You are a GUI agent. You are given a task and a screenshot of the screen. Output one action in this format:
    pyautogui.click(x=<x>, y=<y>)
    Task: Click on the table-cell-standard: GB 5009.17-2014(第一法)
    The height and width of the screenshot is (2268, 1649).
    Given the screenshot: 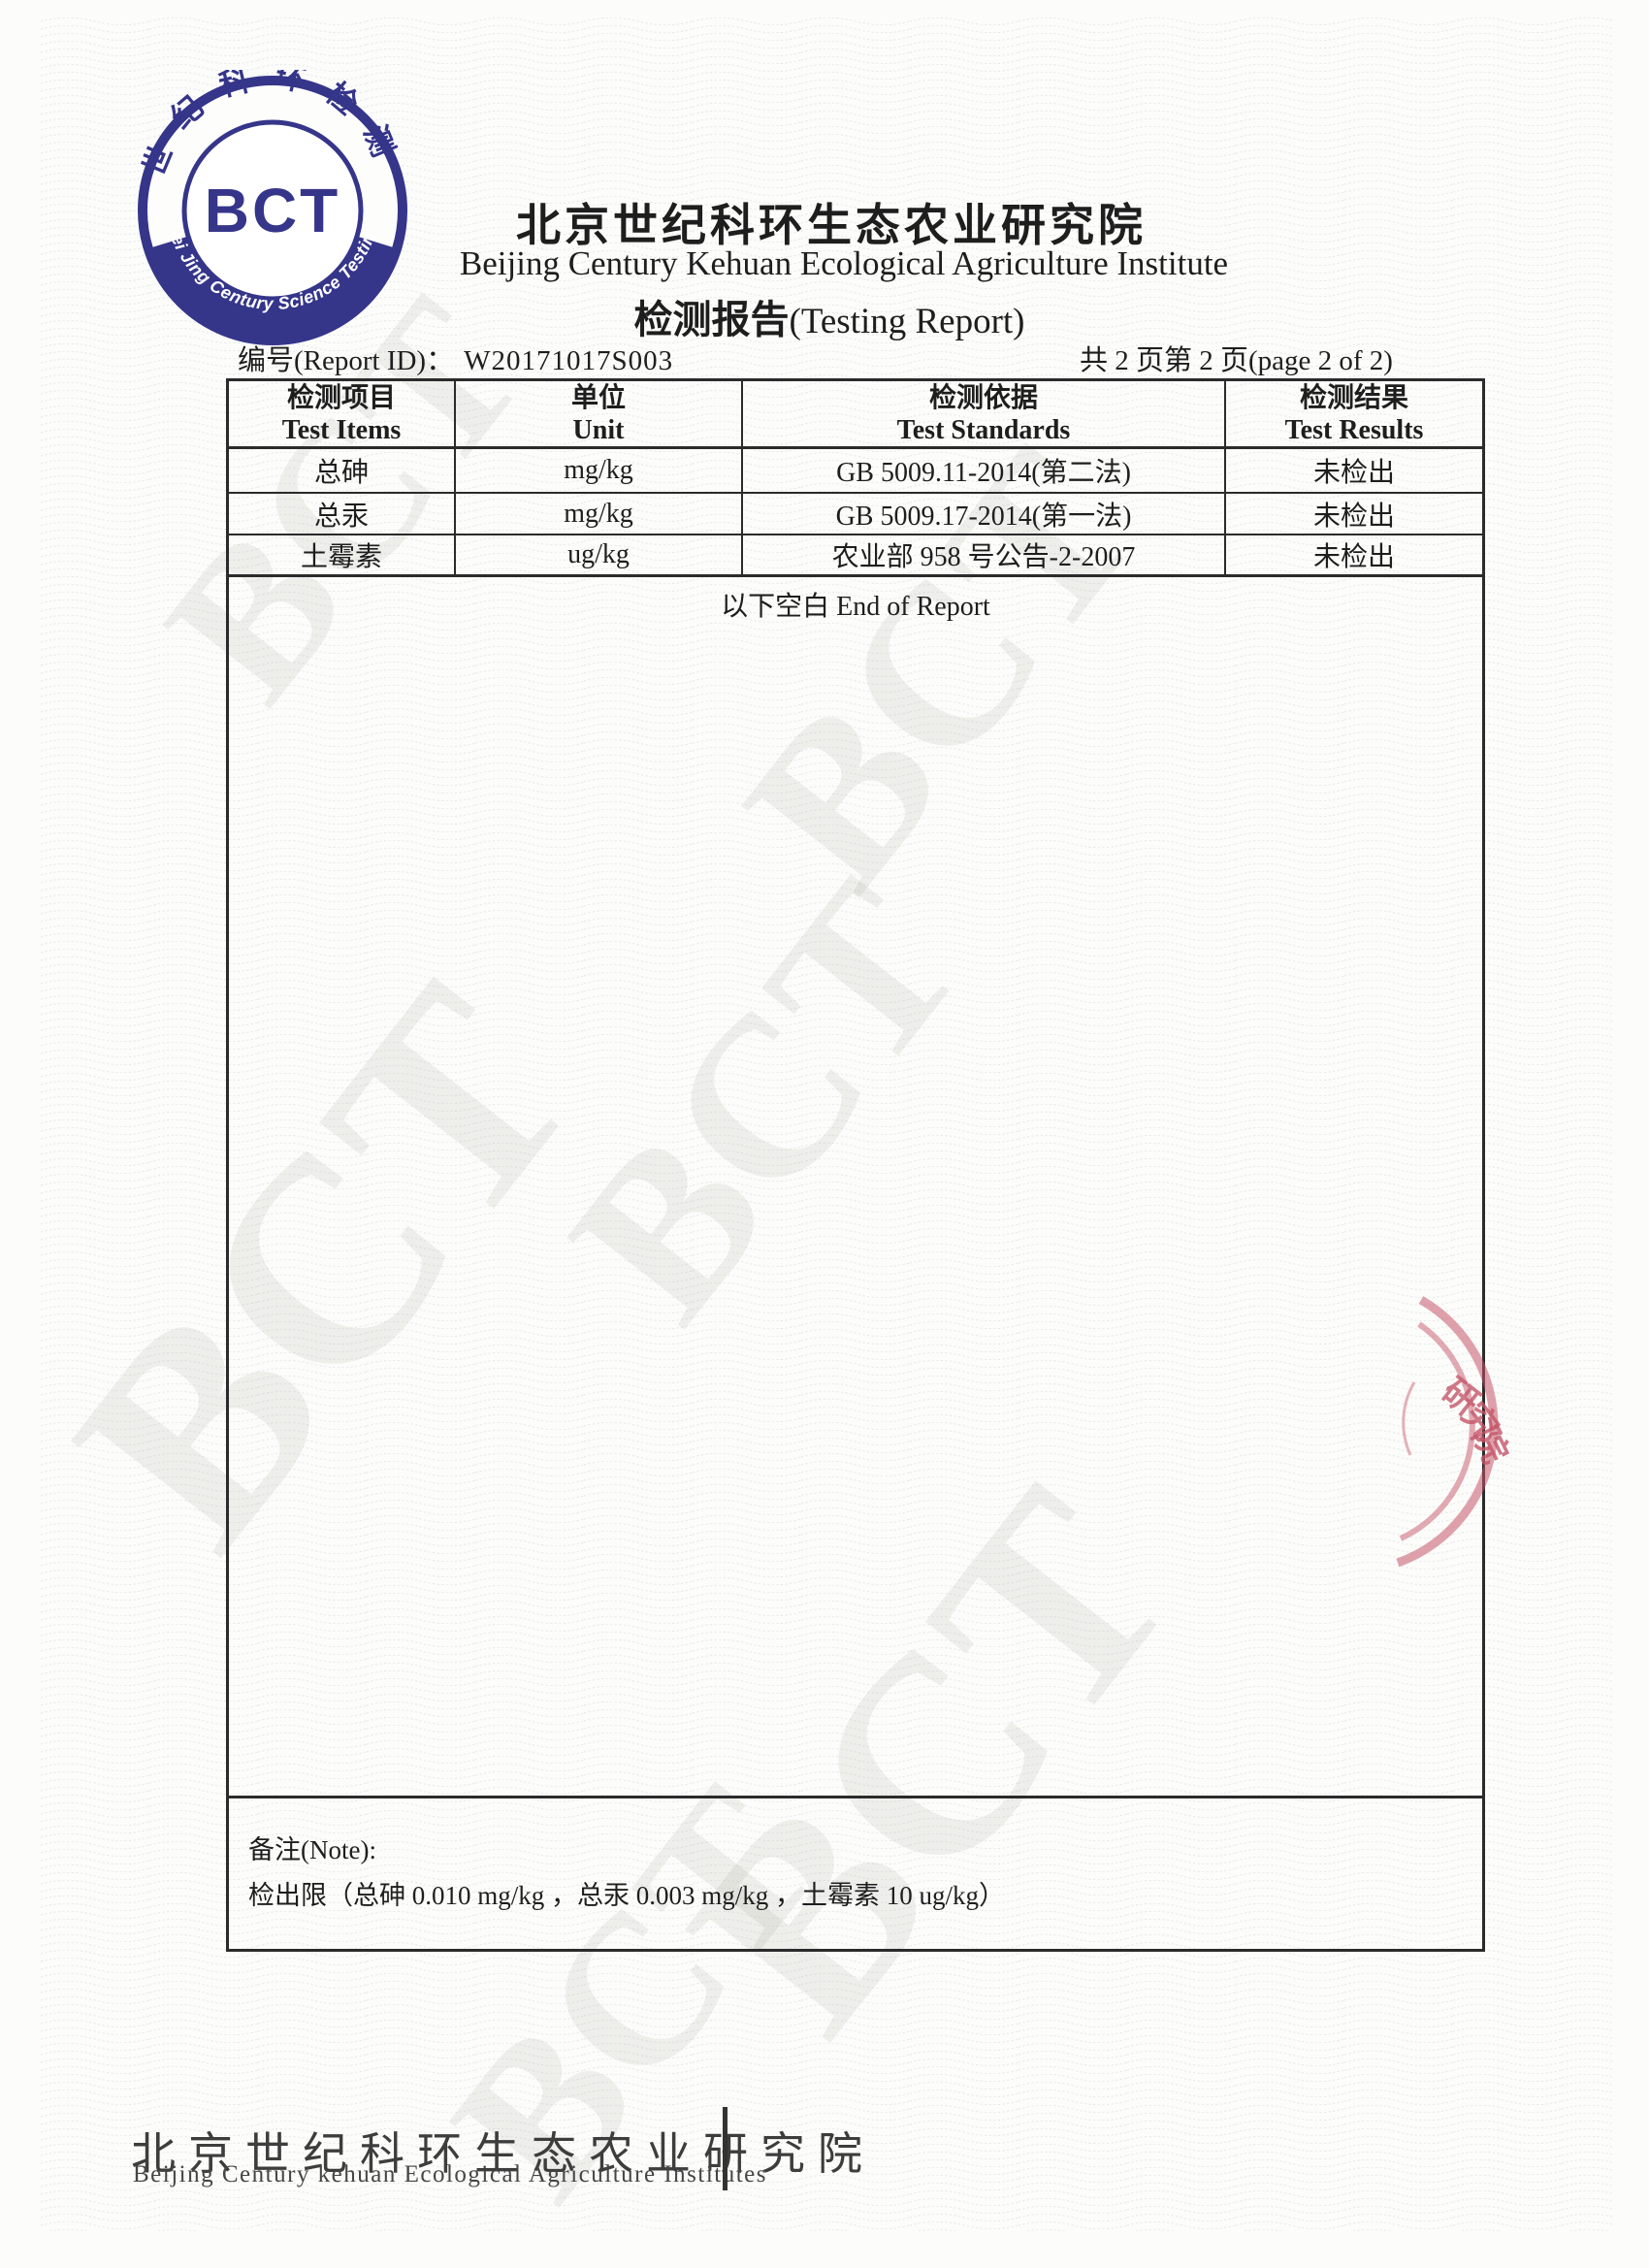 What is the action you would take?
    pyautogui.click(x=984, y=514)
    